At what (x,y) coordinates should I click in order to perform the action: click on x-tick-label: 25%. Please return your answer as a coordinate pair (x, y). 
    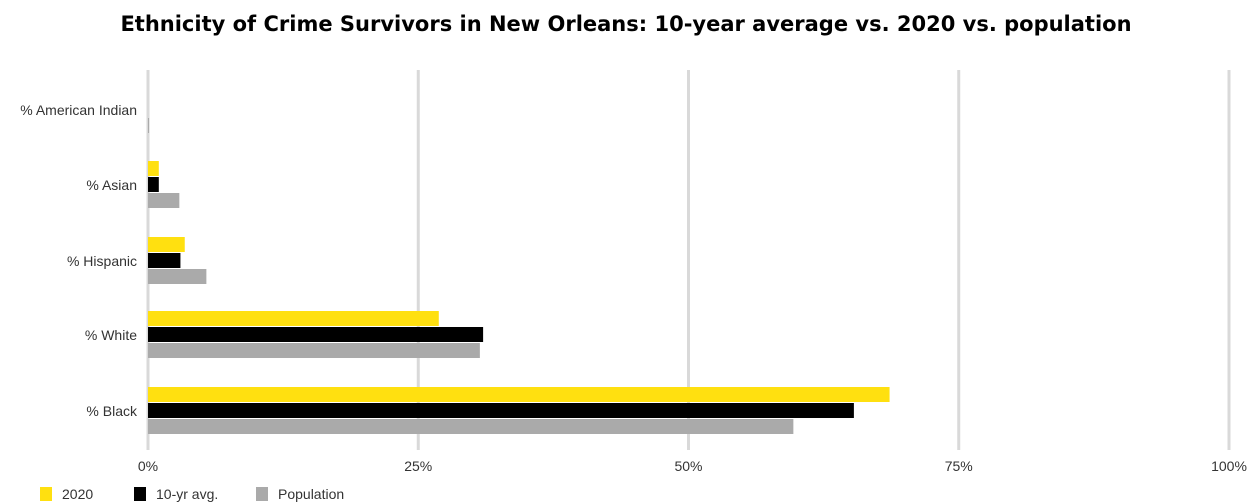
    Looking at the image, I should click on (418, 466).